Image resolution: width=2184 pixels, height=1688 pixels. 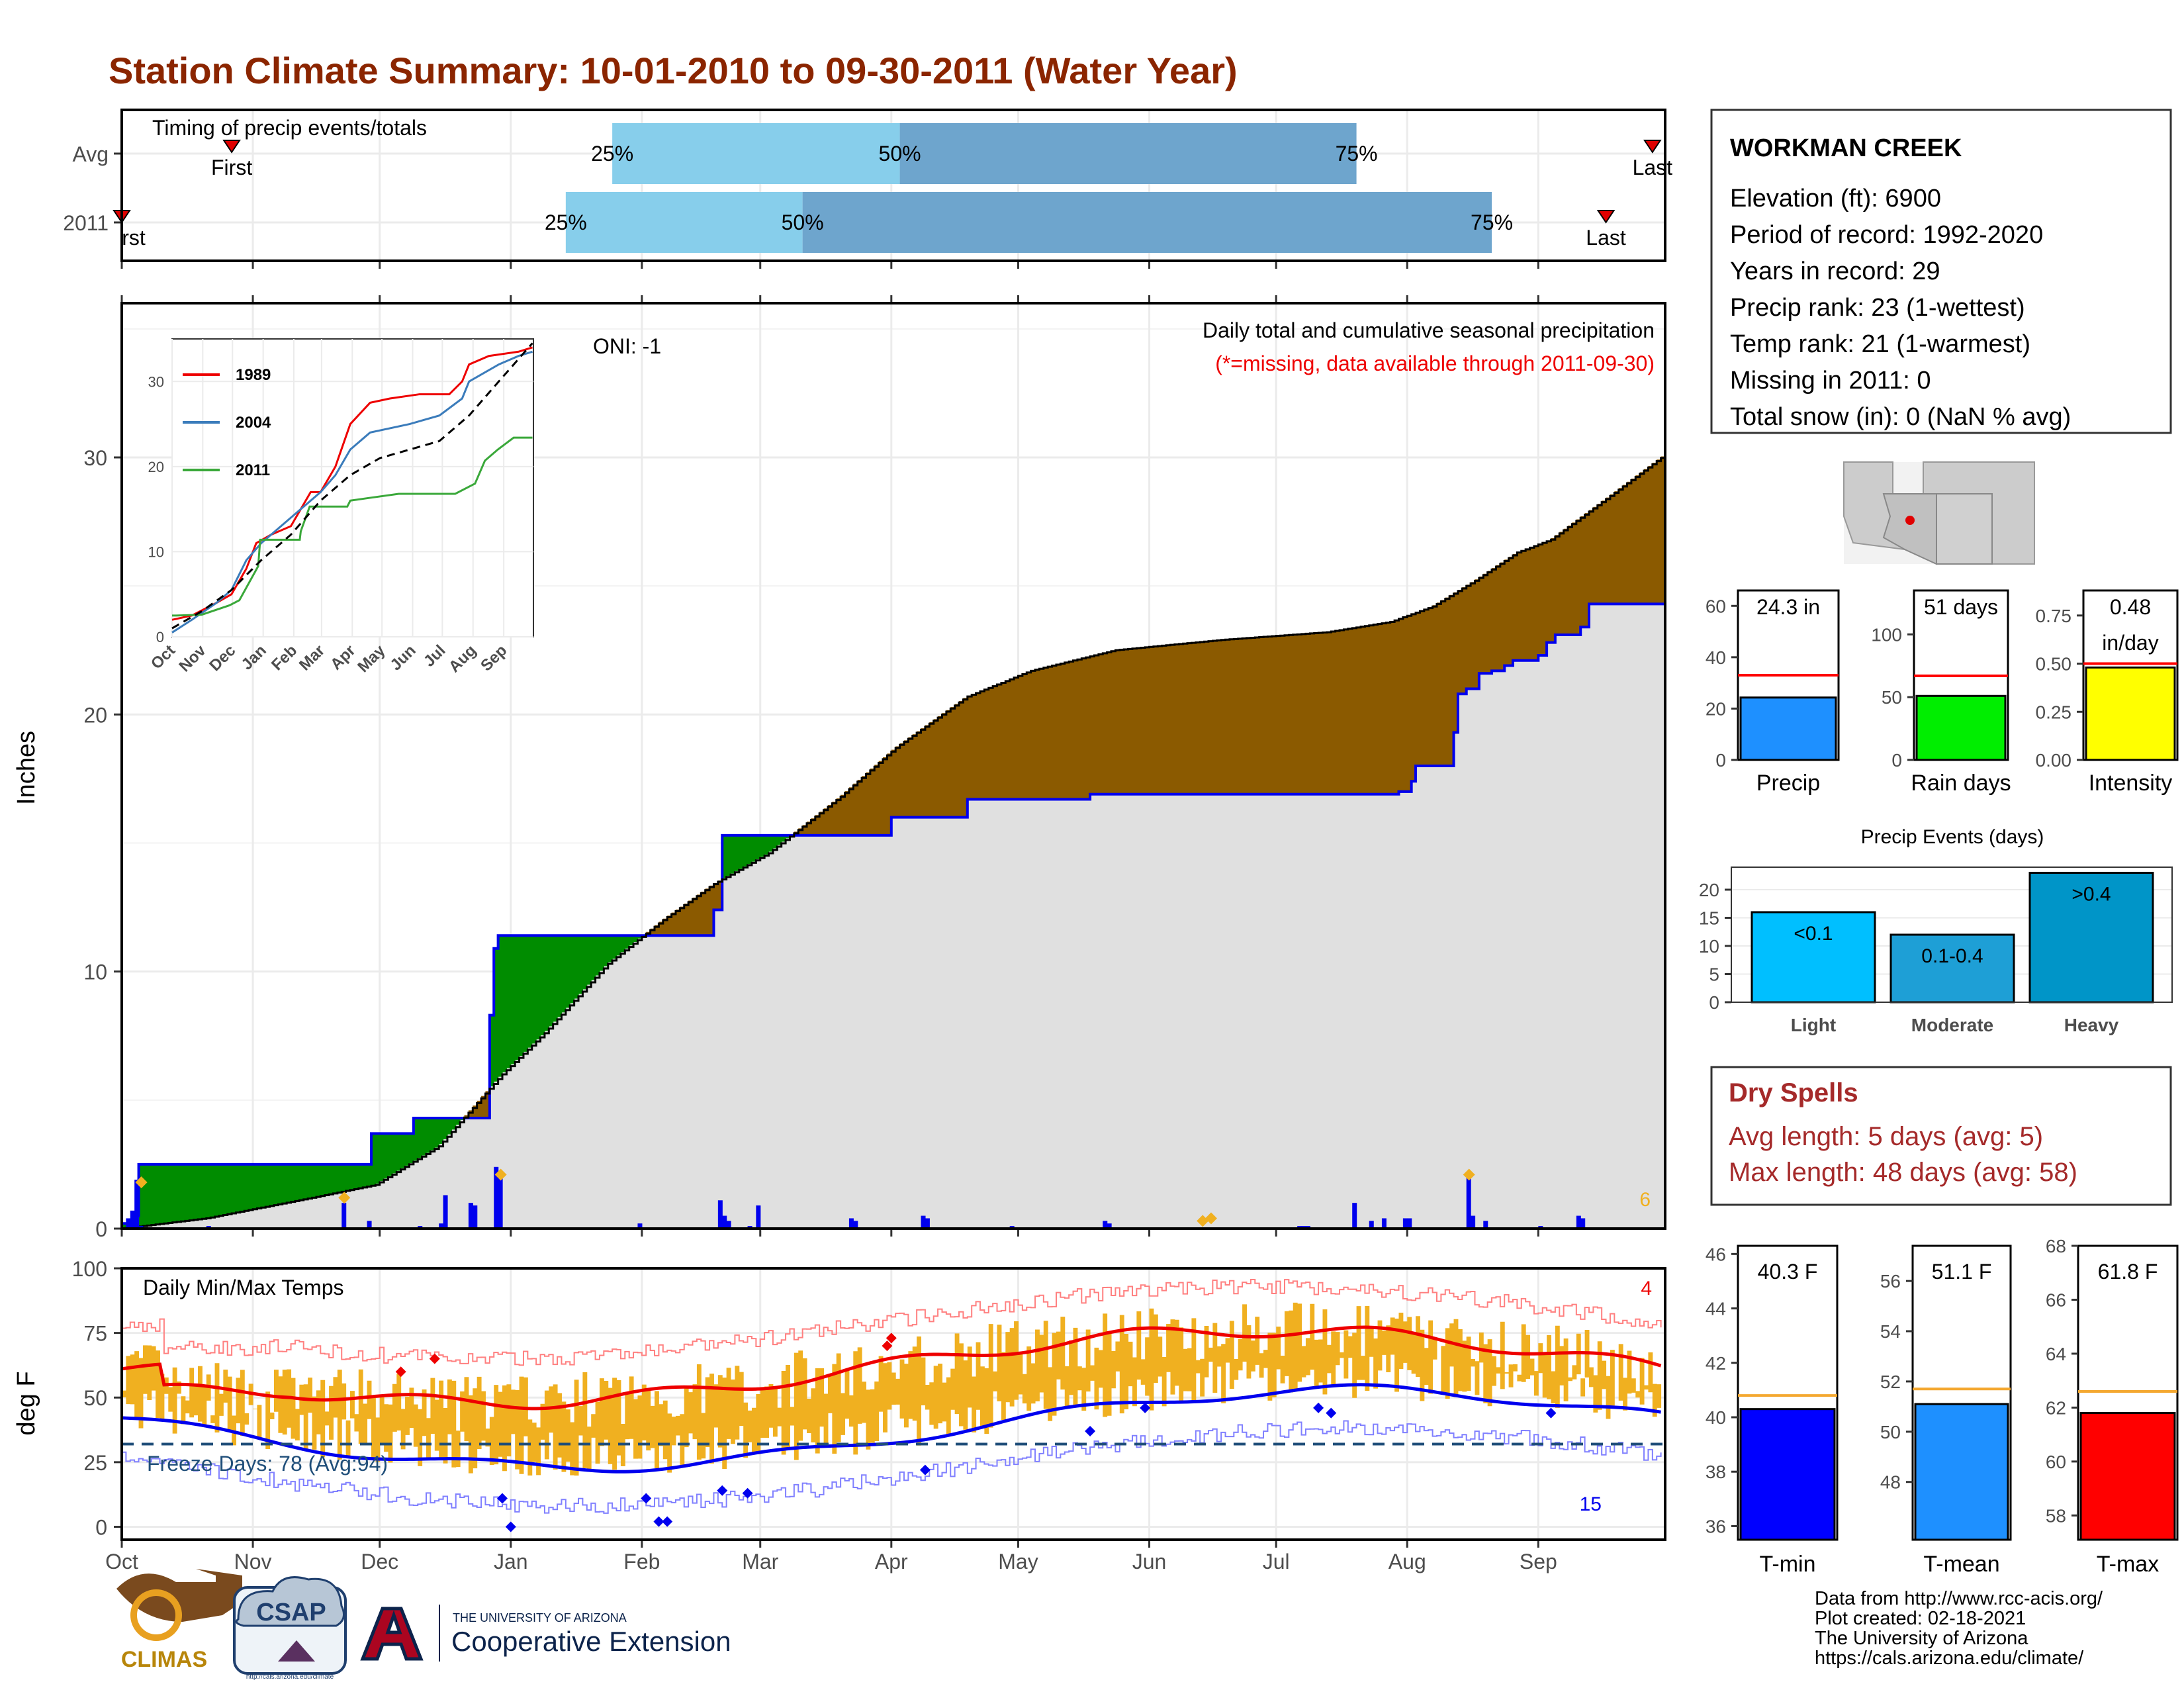 I want to click on index-ytick-label: 0.00, so click(x=2054, y=760).